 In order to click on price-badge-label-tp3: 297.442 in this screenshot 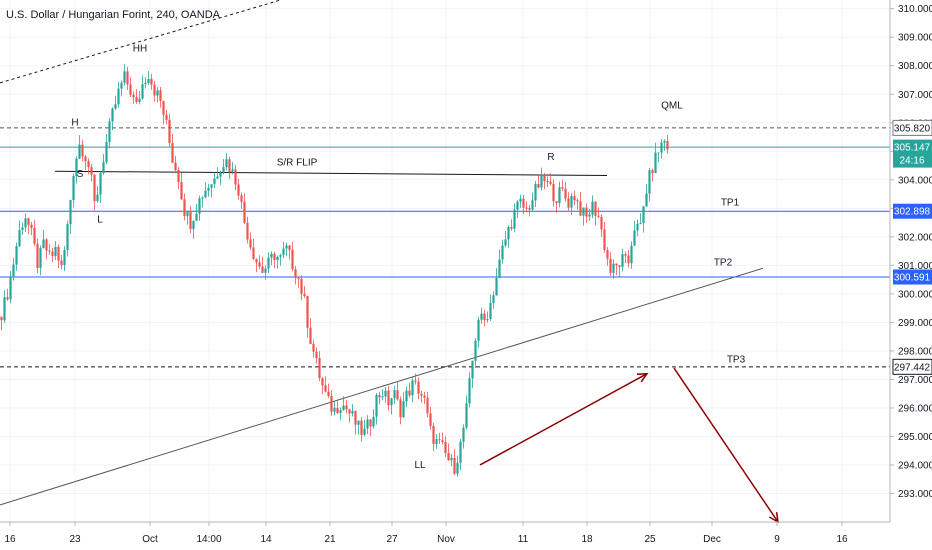, I will do `click(912, 367)`.